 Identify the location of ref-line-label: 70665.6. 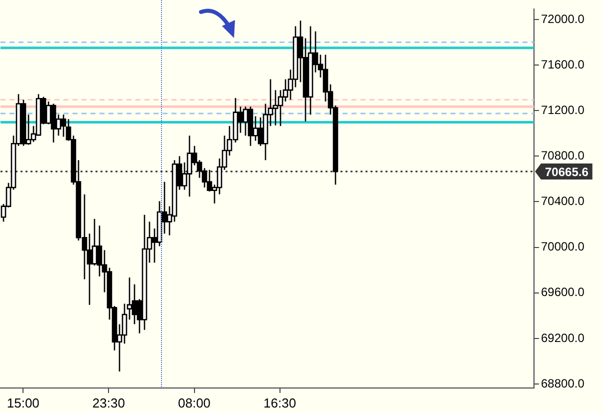
(567, 171).